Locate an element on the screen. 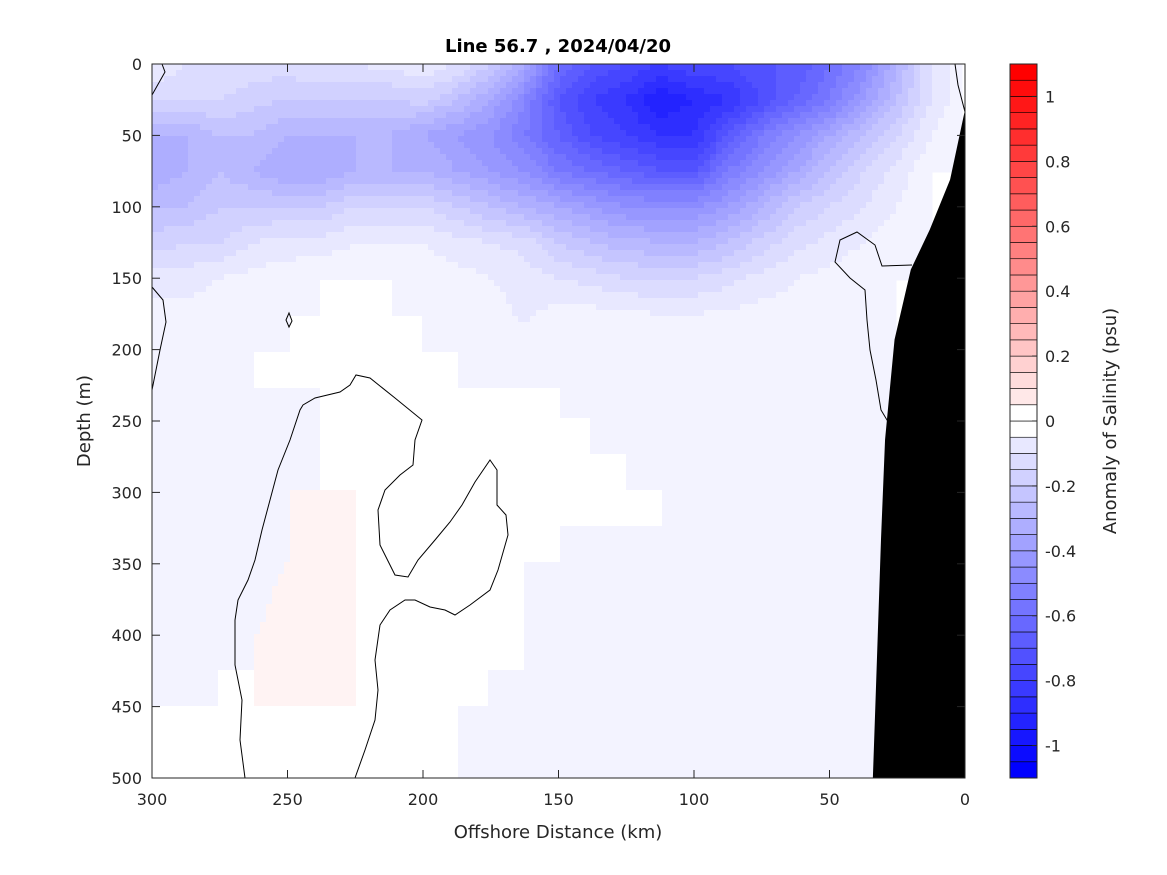 The width and height of the screenshot is (1167, 875). colorbar-label: Anomaly of Salinity (psu) is located at coordinates (1110, 421).